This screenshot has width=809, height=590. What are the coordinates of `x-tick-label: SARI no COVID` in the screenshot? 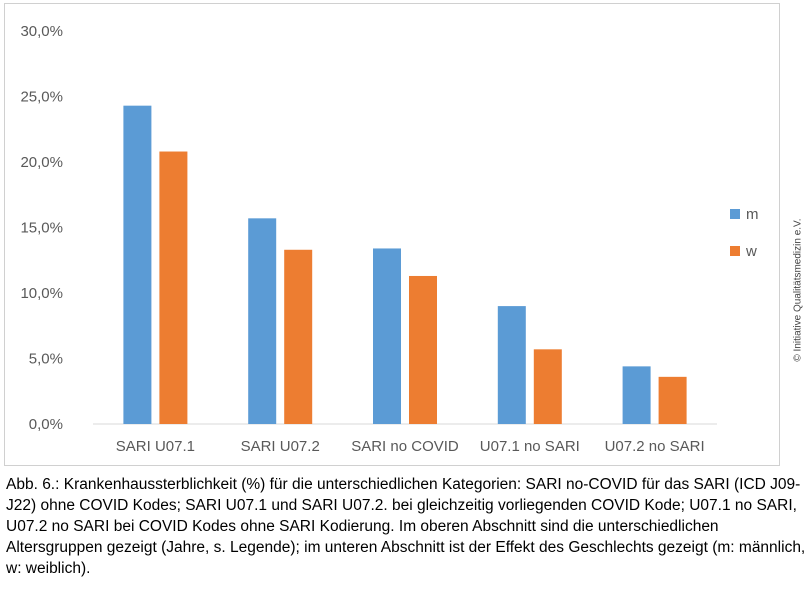 It's located at (405, 446).